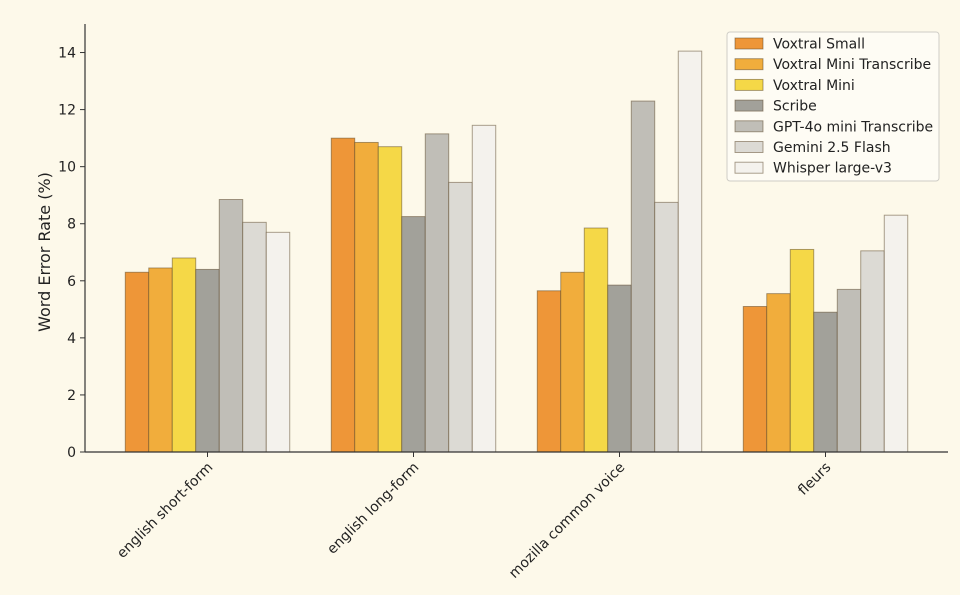 This screenshot has width=960, height=595. I want to click on legend-label: Voxtral Mini Transcribe, so click(852, 65).